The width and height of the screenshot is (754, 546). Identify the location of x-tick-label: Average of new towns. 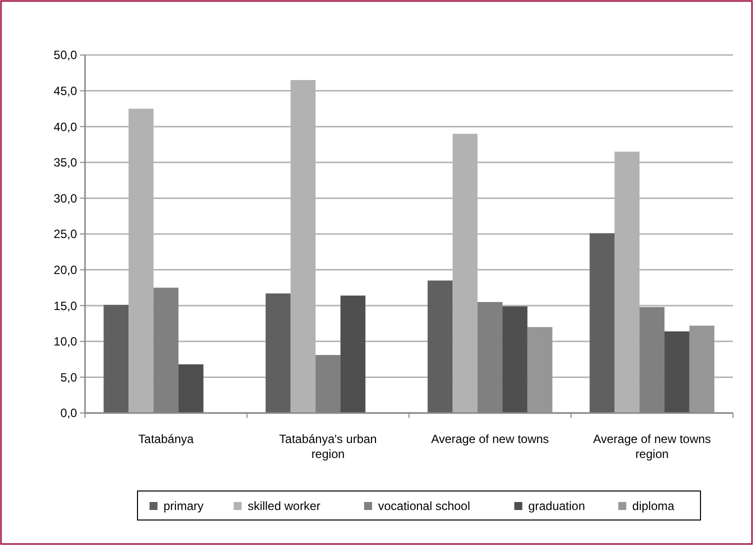
(490, 439).